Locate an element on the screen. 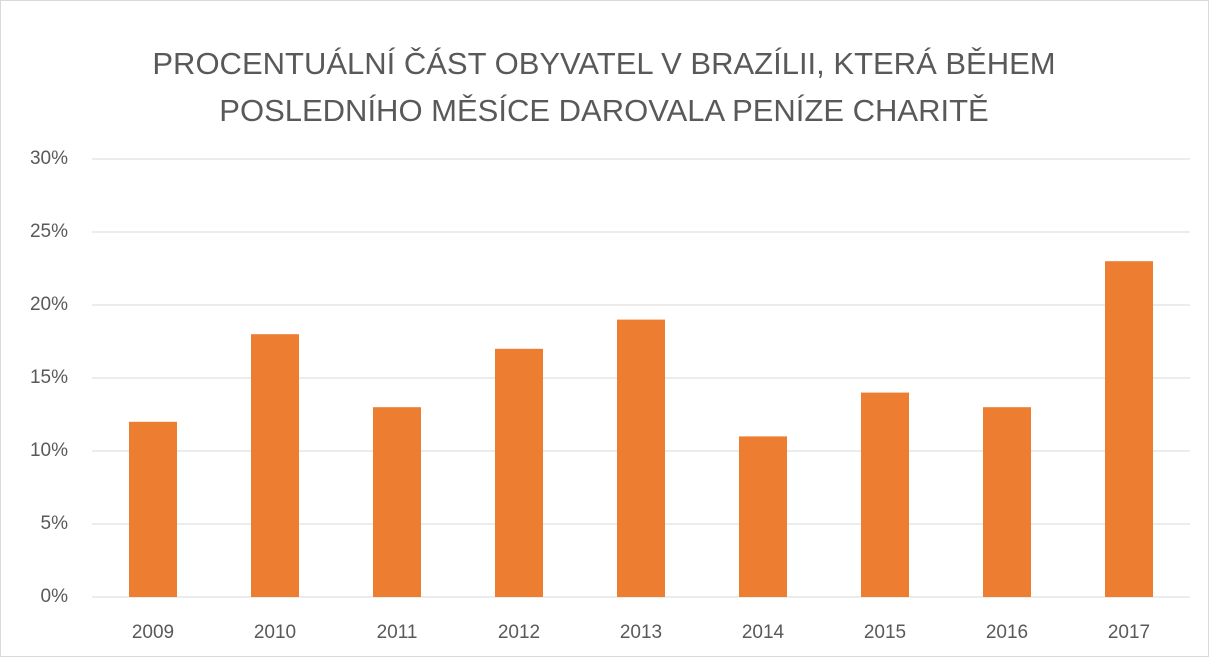 This screenshot has height=657, width=1209. y-tick-label: 15% is located at coordinates (49, 377).